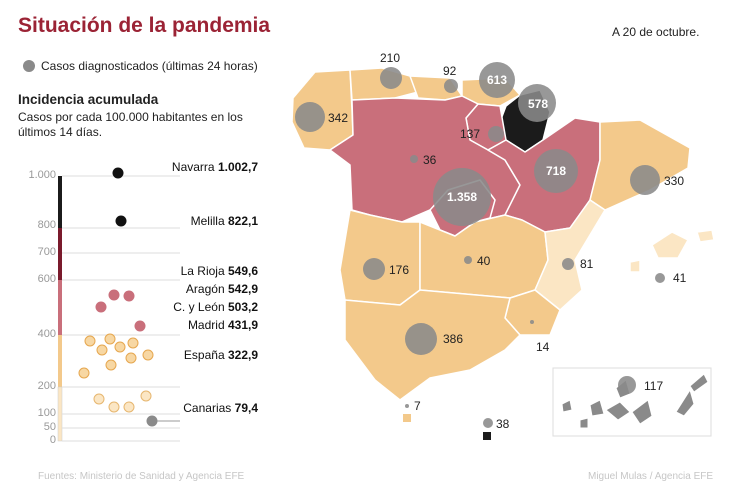  Describe the element at coordinates (29, 66) in the screenshot. I see `legend-circle-icon` at that location.